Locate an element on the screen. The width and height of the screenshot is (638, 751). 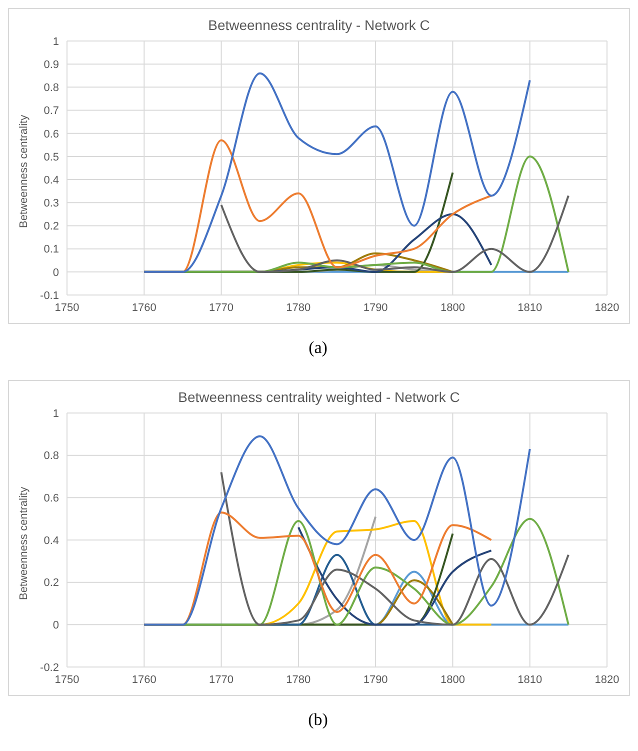
y-tick-label: -0.1 is located at coordinates (49, 296).